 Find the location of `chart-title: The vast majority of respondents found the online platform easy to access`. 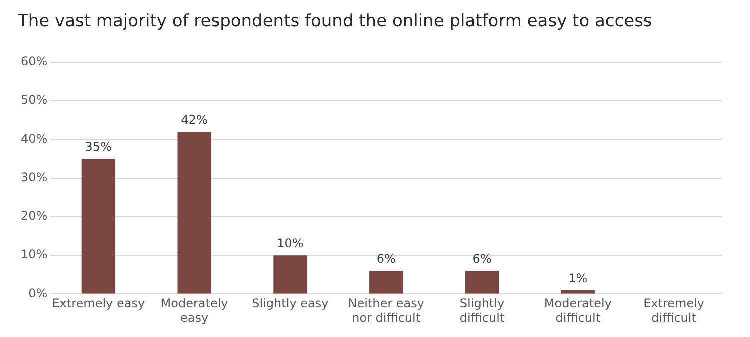

chart-title: The vast majority of respondents found the online platform easy to access is located at coordinates (334, 22).